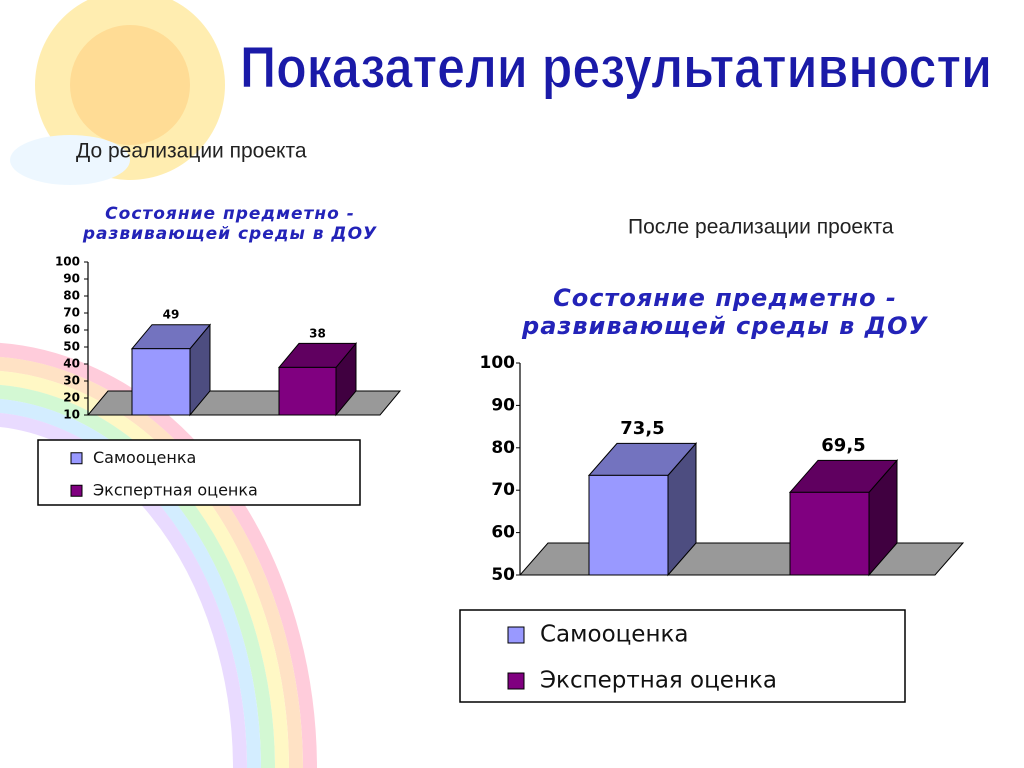 The height and width of the screenshot is (768, 1024). Describe the element at coordinates (761, 227) in the screenshot. I see `caption: После реализации проекта` at that location.